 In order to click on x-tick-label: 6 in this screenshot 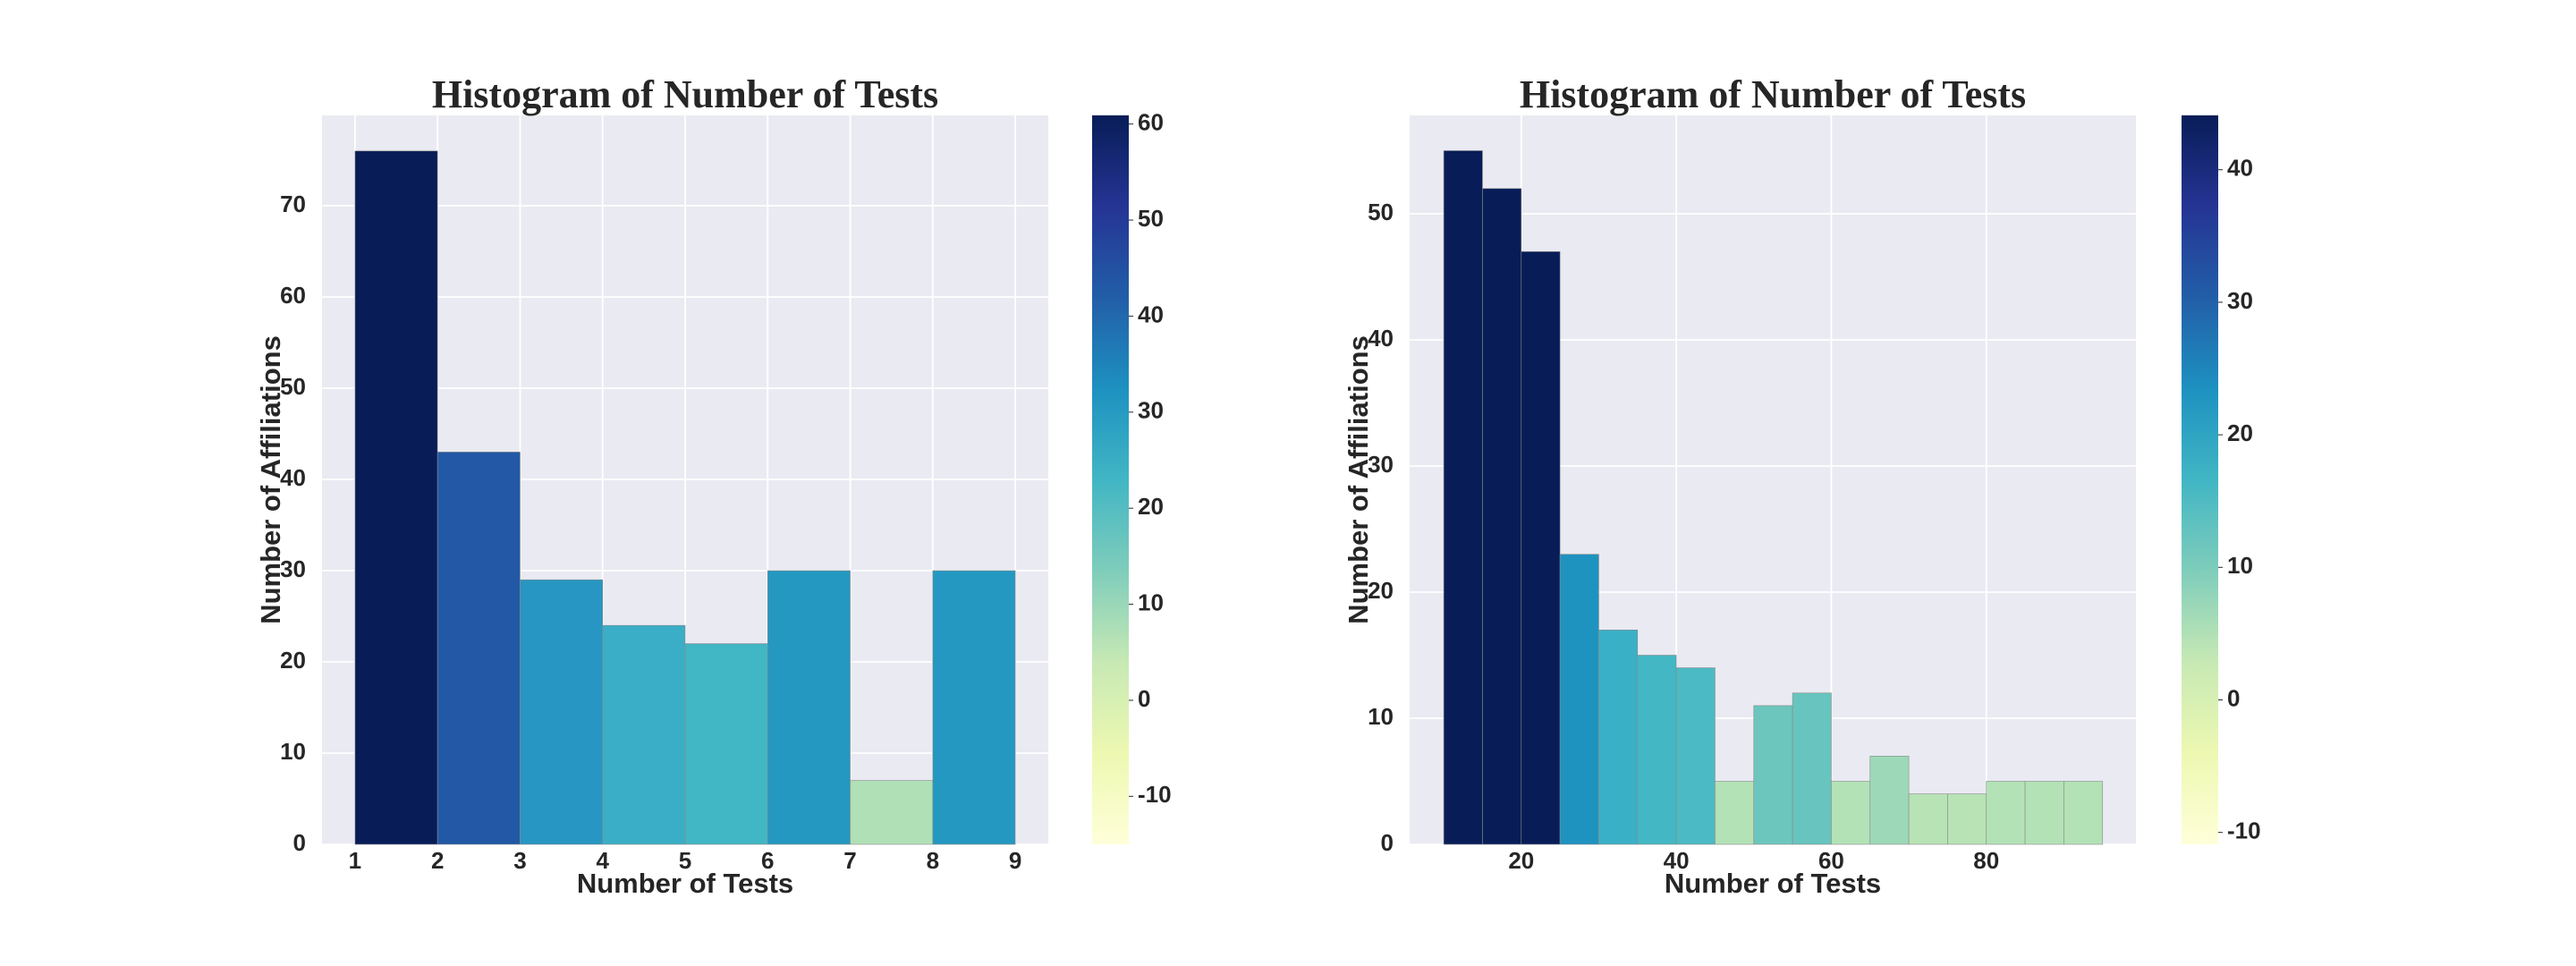, I will do `click(767, 860)`.